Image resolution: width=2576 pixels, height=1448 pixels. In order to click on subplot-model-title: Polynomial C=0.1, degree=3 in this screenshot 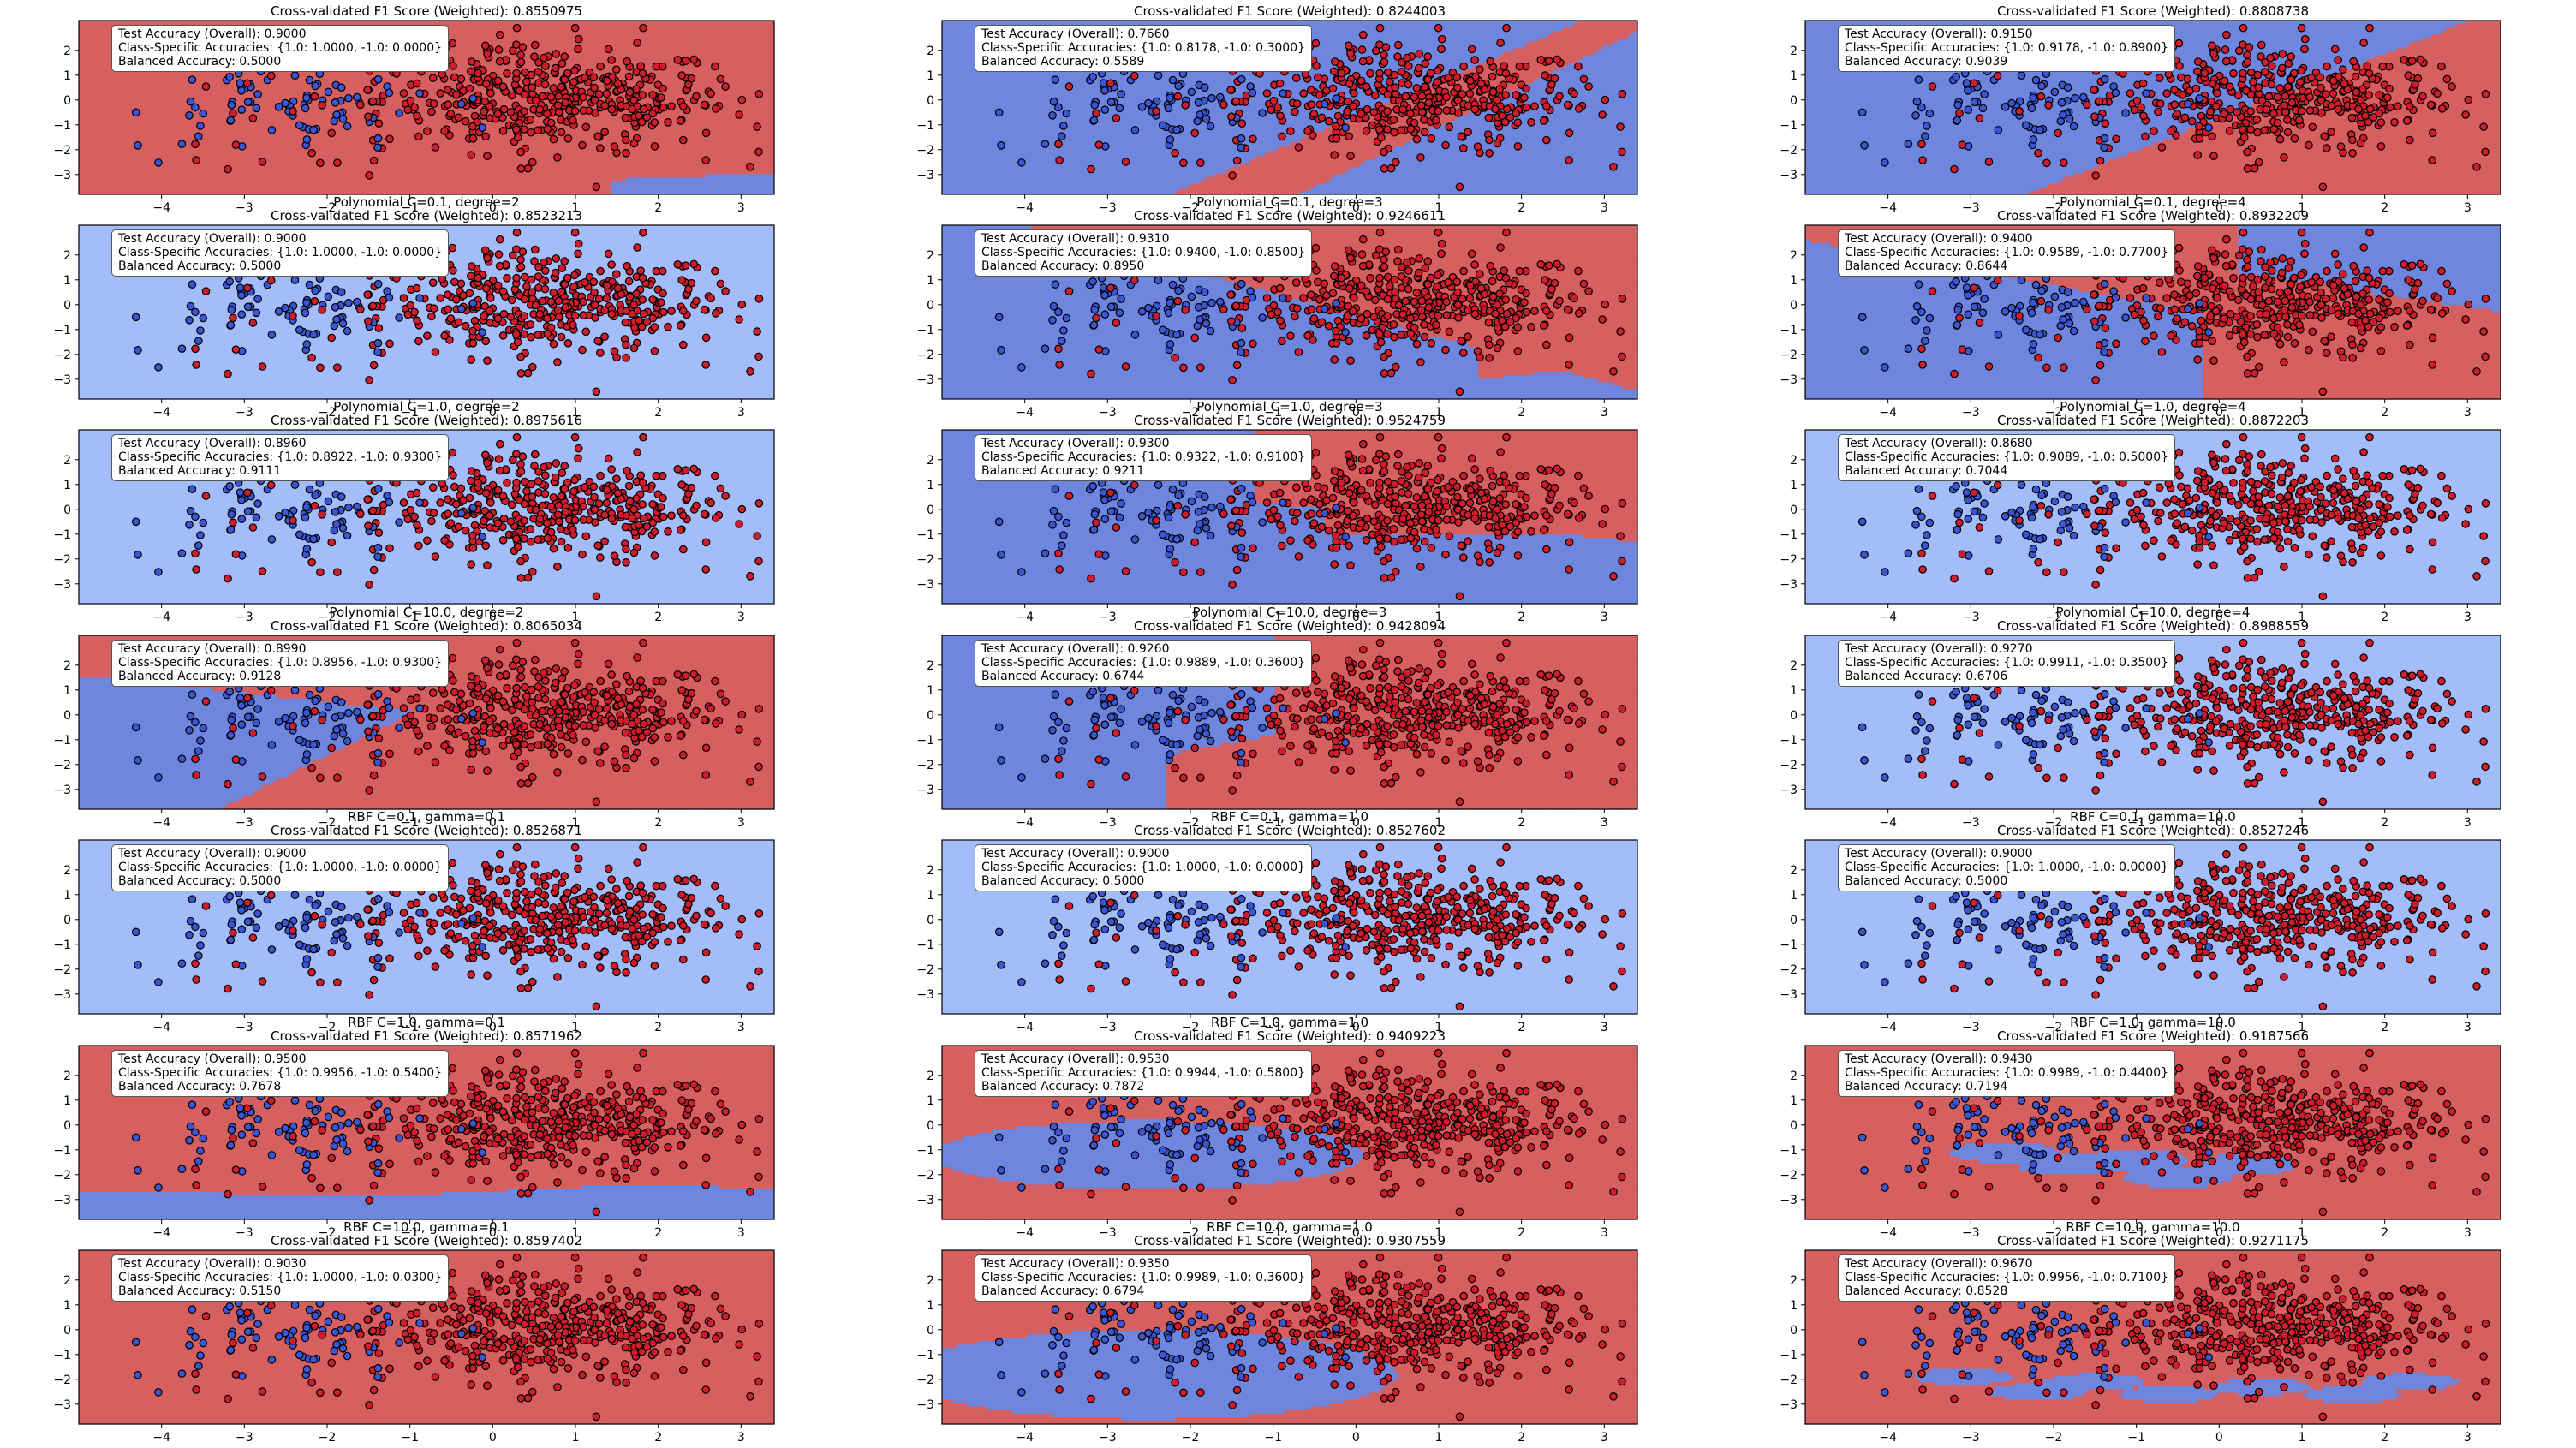, I will do `click(1289, 202)`.